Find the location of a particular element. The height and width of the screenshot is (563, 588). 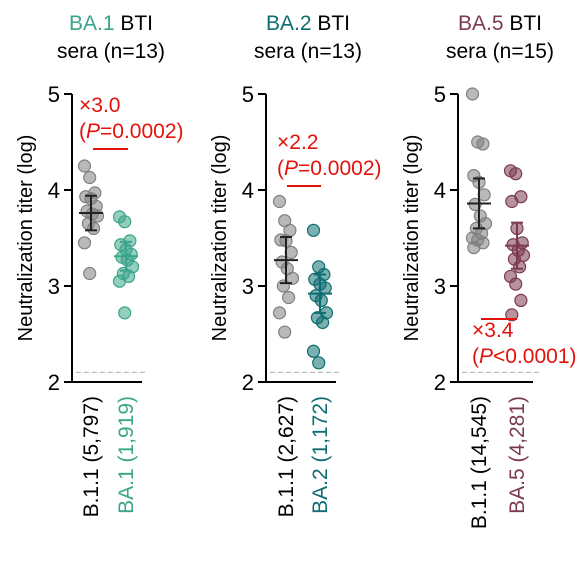

panel-title: BA.2 BTI is located at coordinates (308, 23).